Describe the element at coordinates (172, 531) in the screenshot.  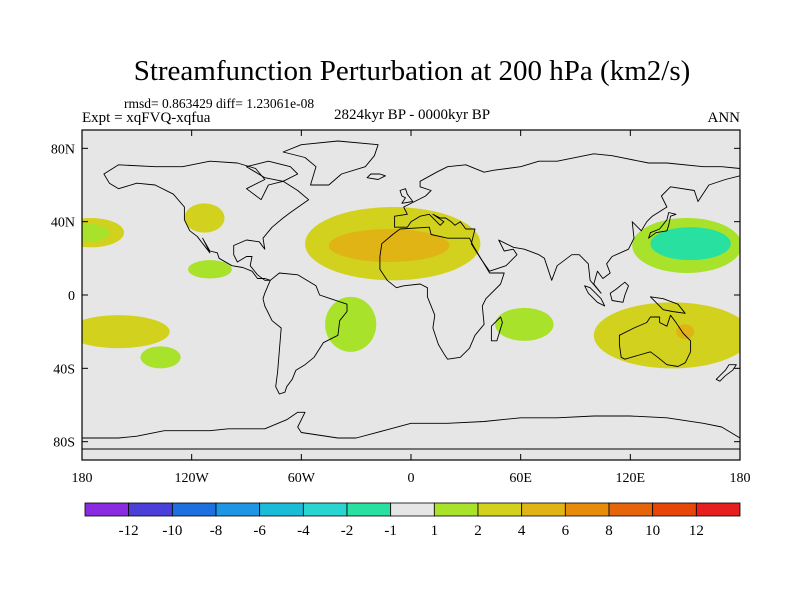
I see `colorbar-label: -10` at that location.